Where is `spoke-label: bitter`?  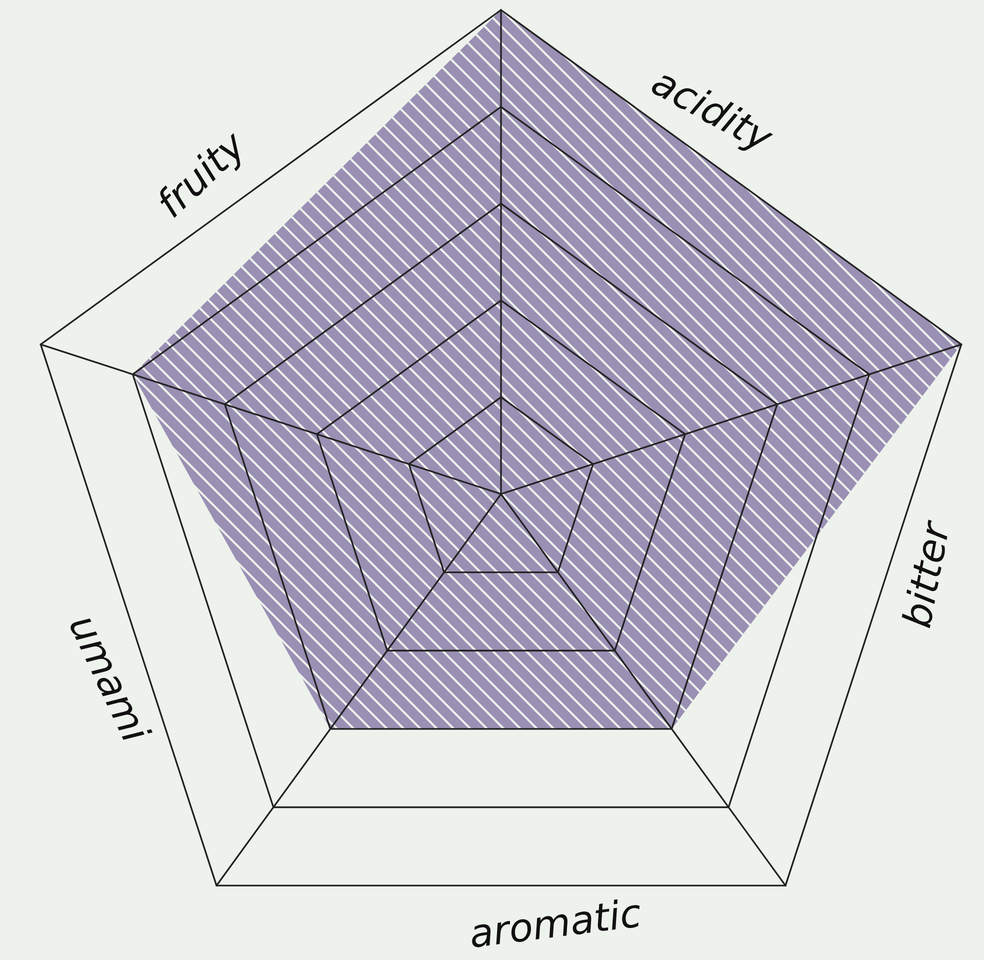 spoke-label: bitter is located at coordinates (925, 573).